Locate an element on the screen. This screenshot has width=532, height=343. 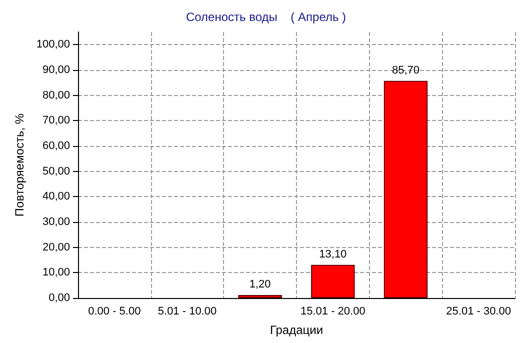
chart-title: Соленость воды ( Апрель ) is located at coordinates (266, 17).